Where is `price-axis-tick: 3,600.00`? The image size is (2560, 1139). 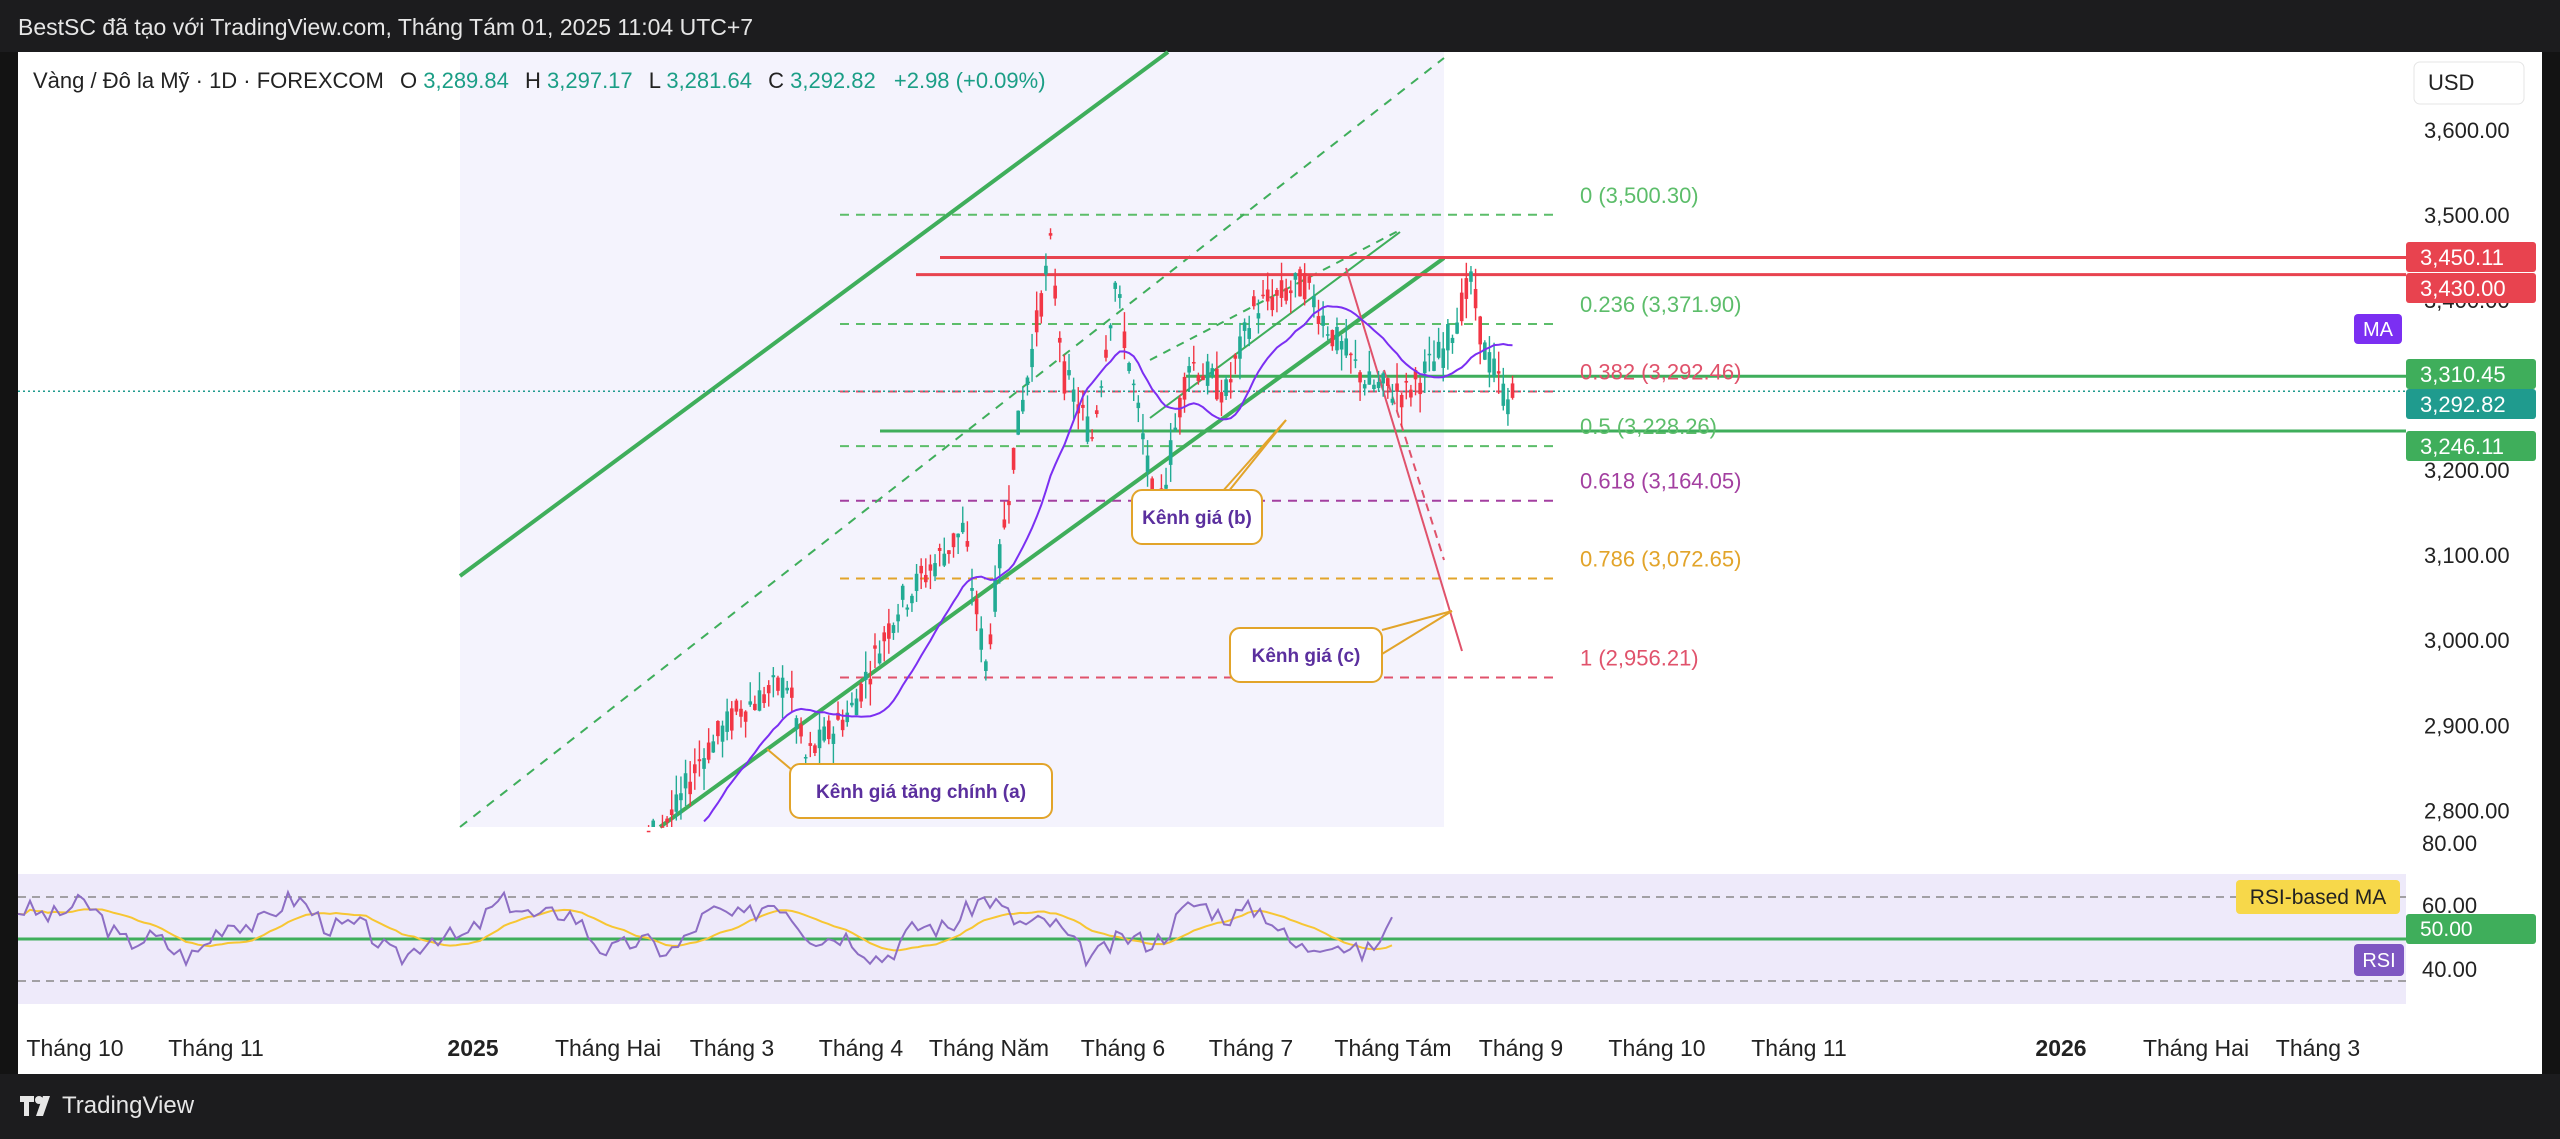 price-axis-tick: 3,600.00 is located at coordinates (2467, 130).